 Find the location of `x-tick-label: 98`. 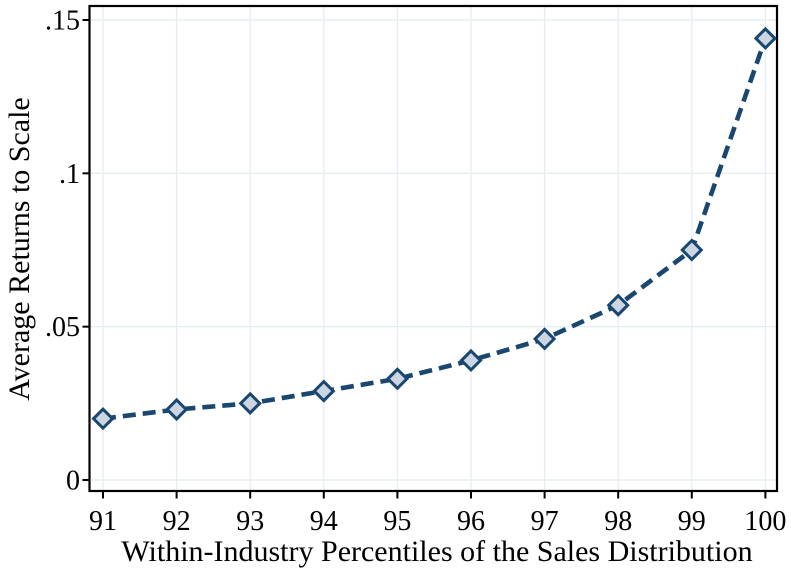

x-tick-label: 98 is located at coordinates (618, 521).